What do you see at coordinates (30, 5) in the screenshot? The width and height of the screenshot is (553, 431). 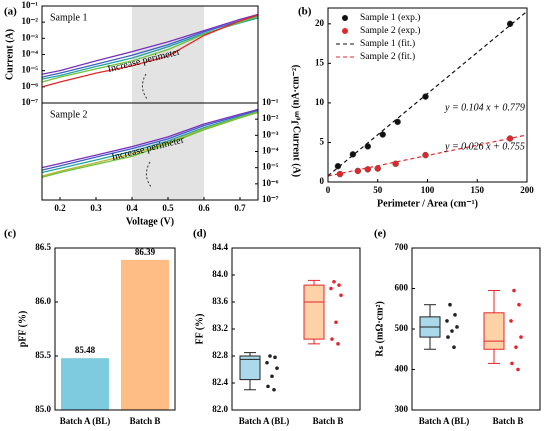 I see `y-tick-label: 10⁻¹` at bounding box center [30, 5].